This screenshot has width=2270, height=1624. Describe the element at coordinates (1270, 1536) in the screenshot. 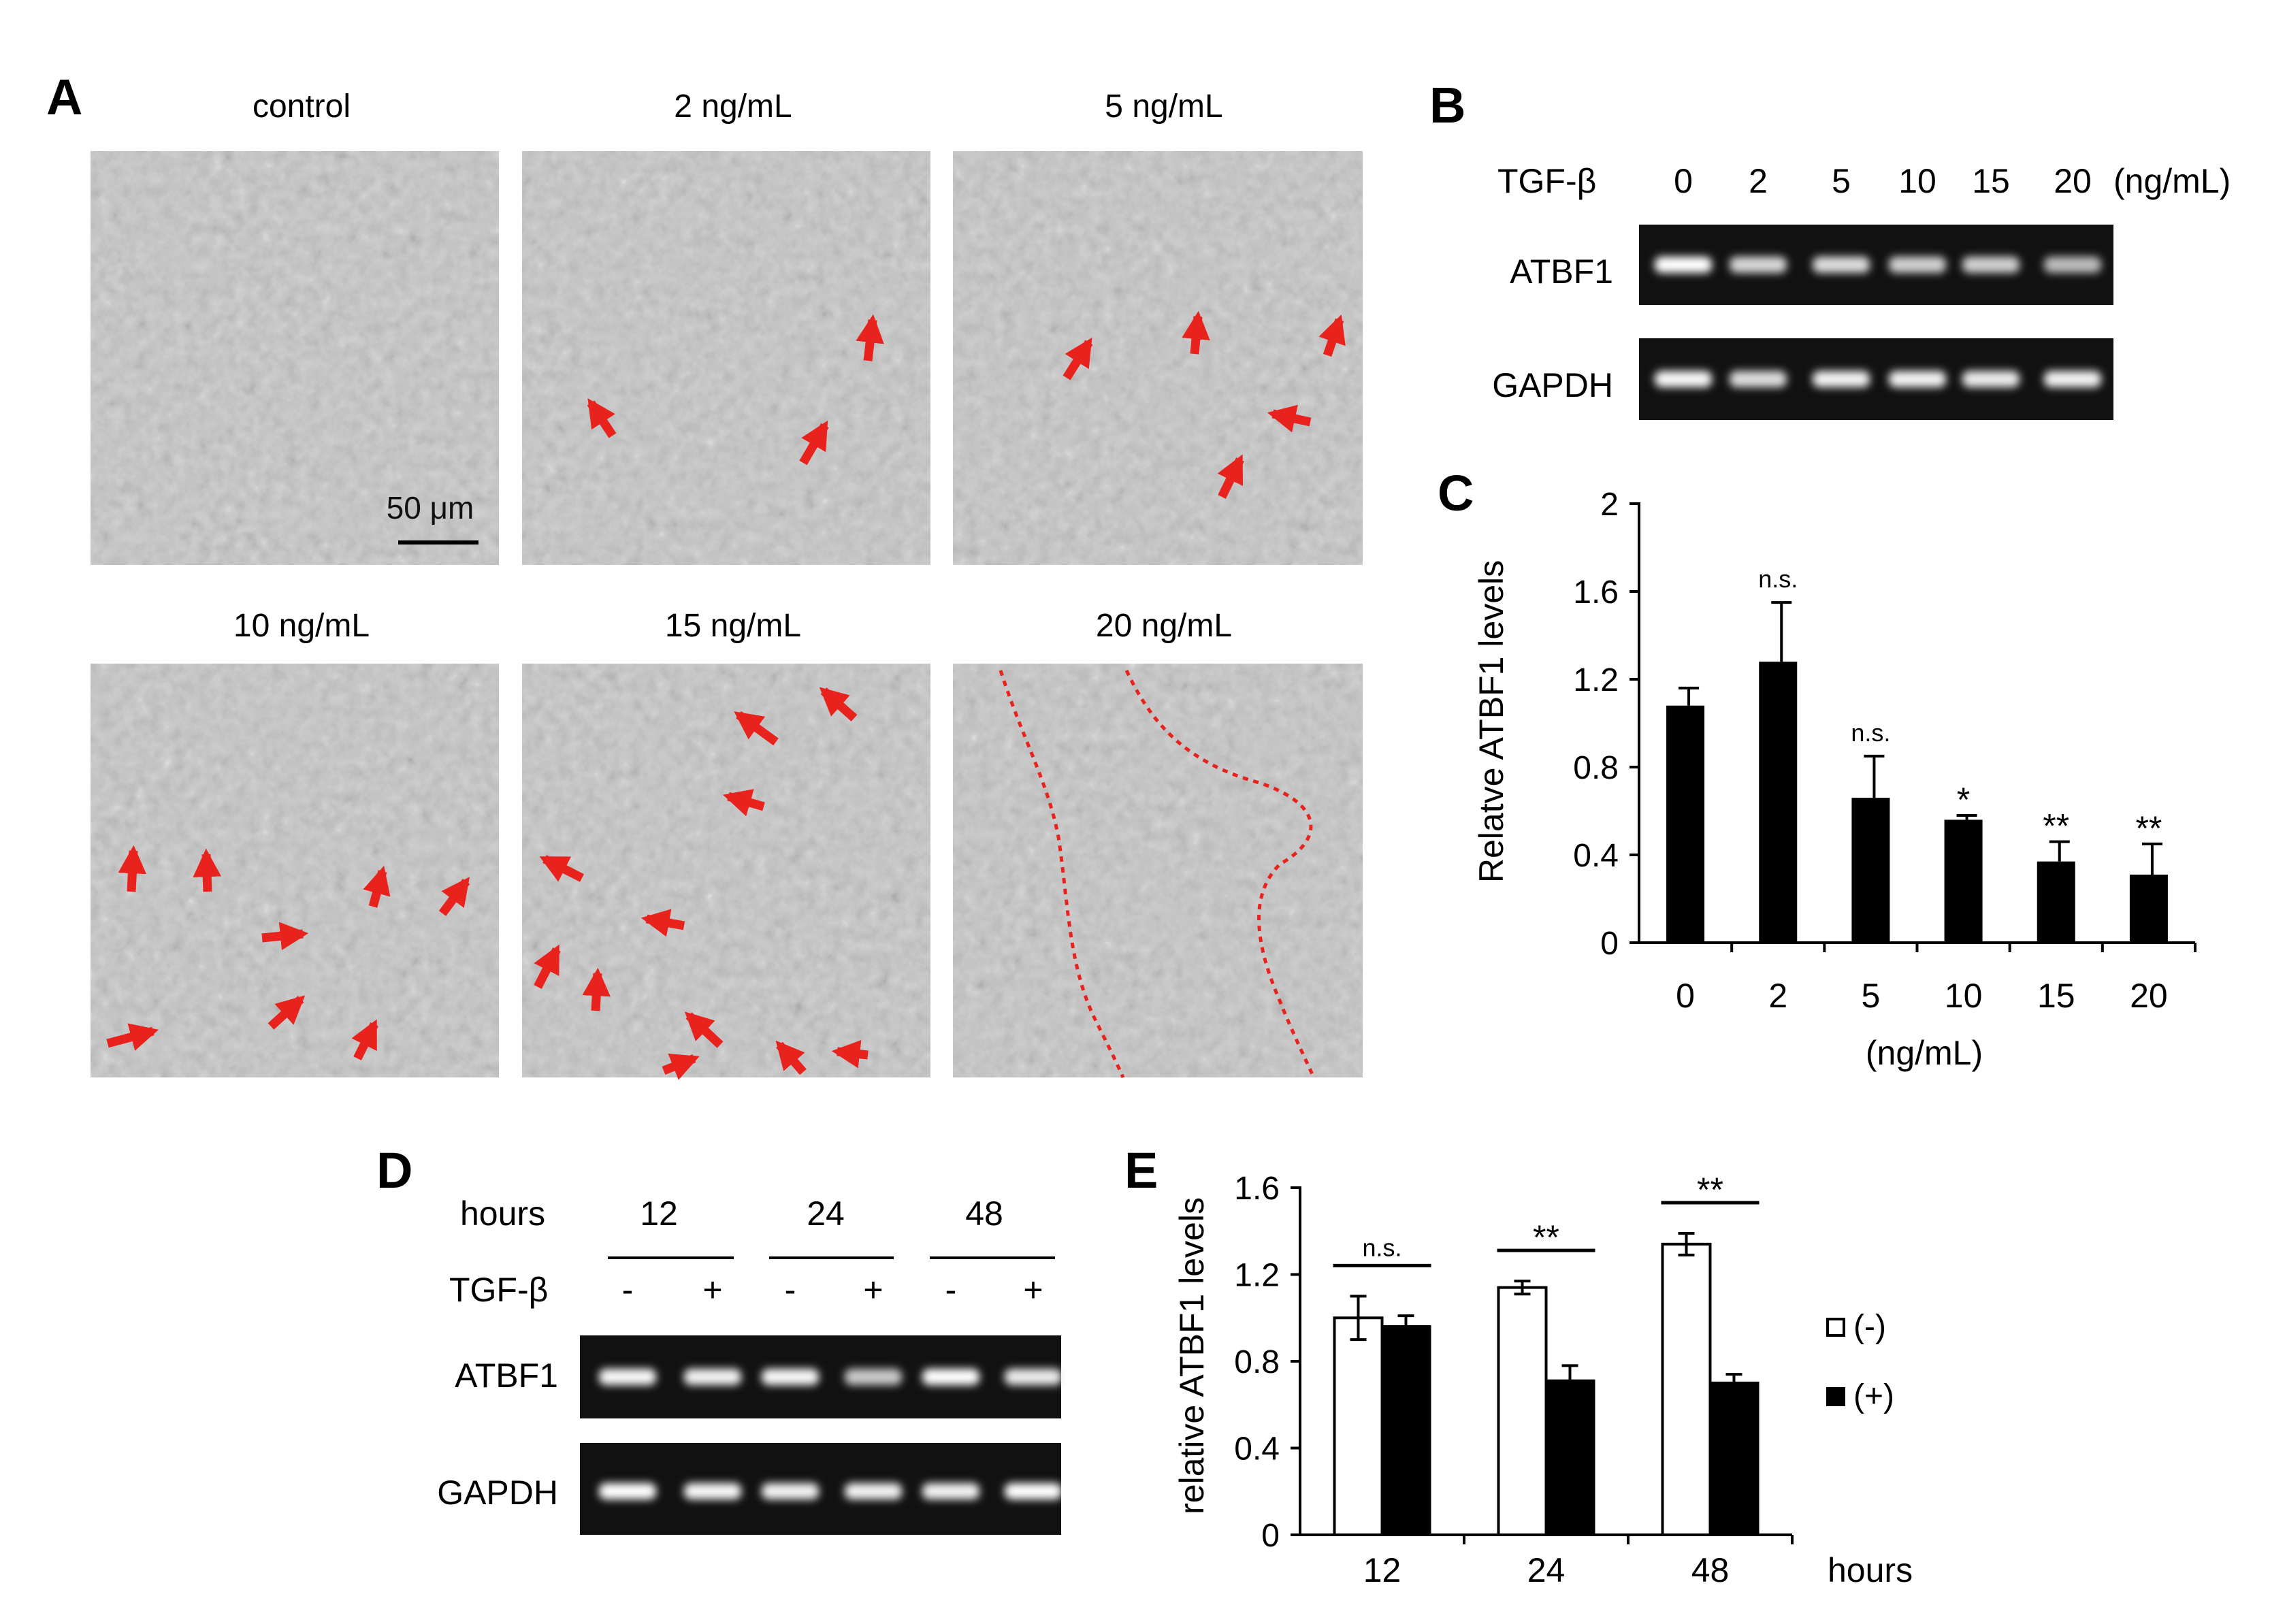

I see `chart-e-y-tick-label: 0` at that location.